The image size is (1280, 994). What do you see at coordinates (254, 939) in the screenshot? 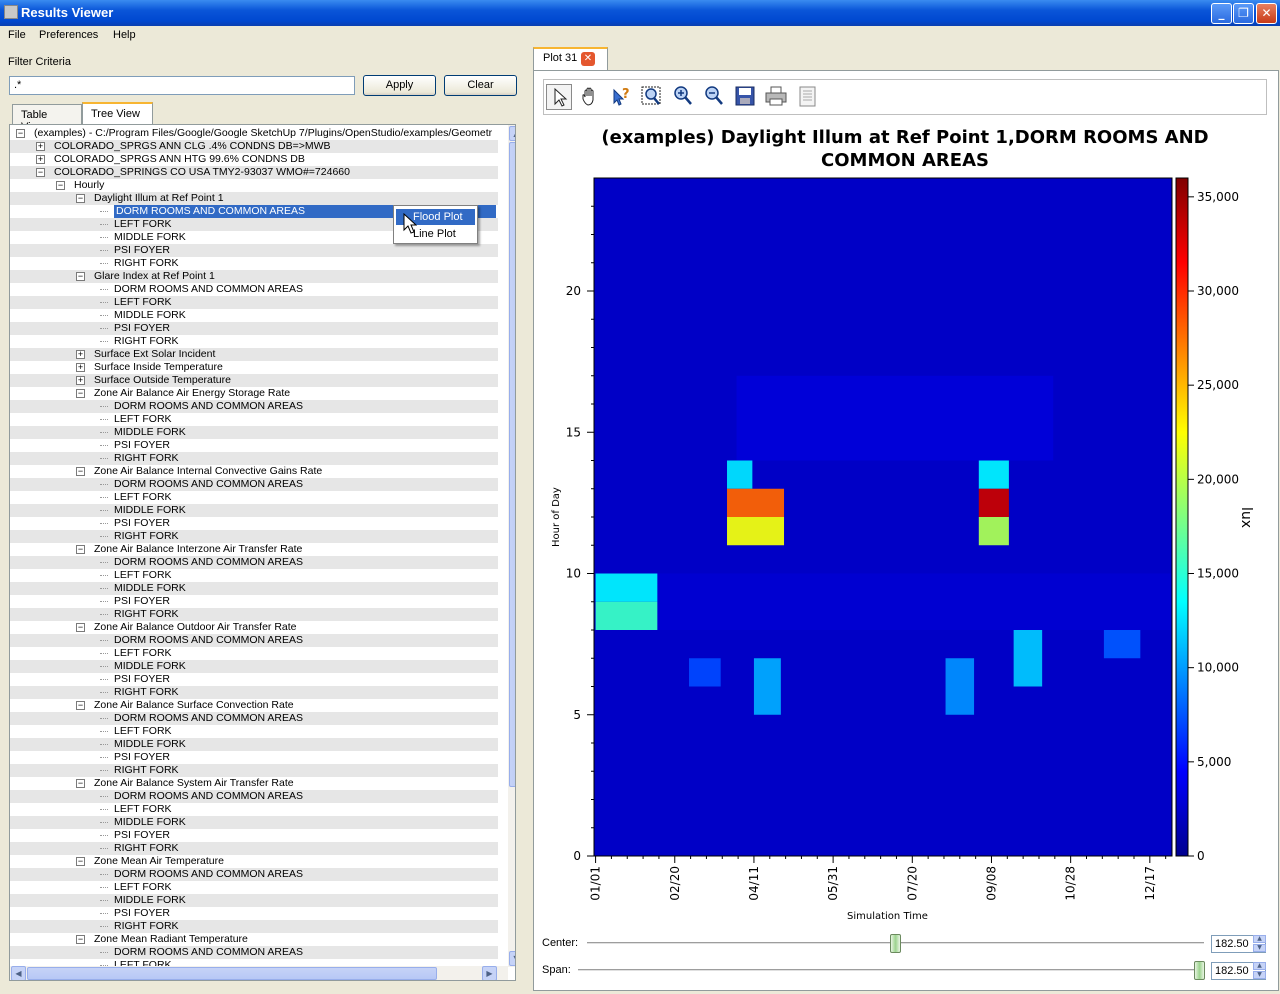
I see `tree-node: − Zone Mean Radiant Temperature` at bounding box center [254, 939].